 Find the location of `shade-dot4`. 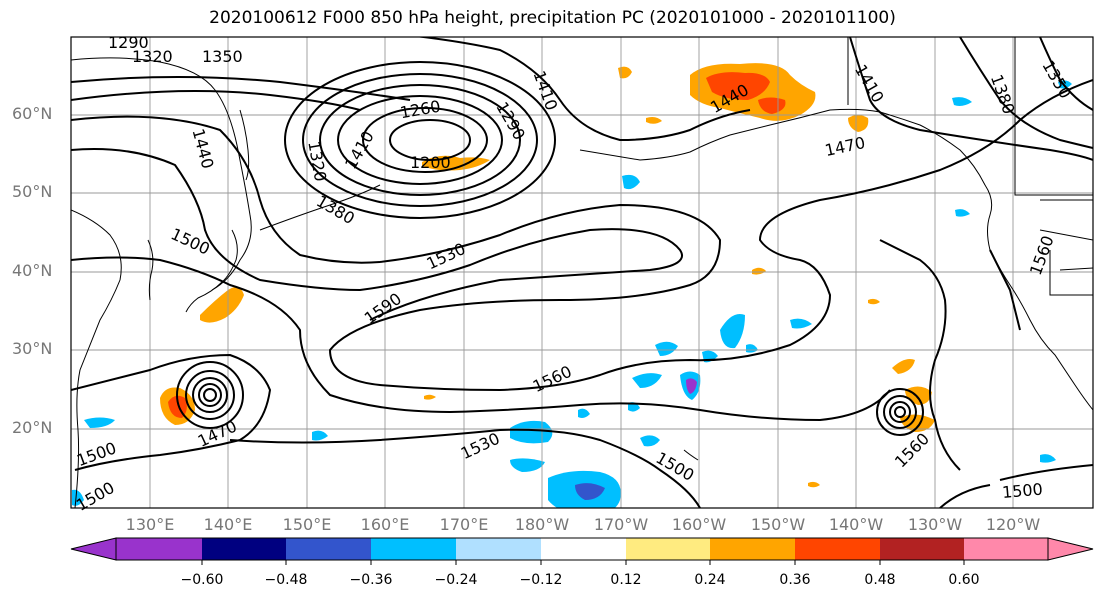

shade-dot4 is located at coordinates (814, 484).